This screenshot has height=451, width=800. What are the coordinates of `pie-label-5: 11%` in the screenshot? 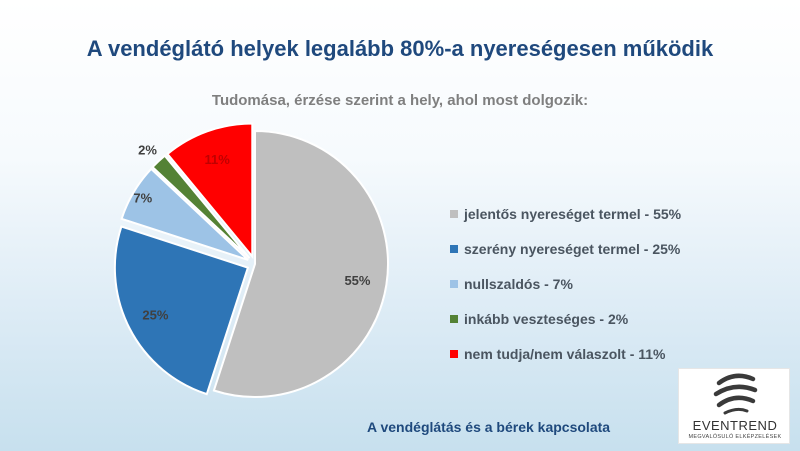 It's located at (217, 159).